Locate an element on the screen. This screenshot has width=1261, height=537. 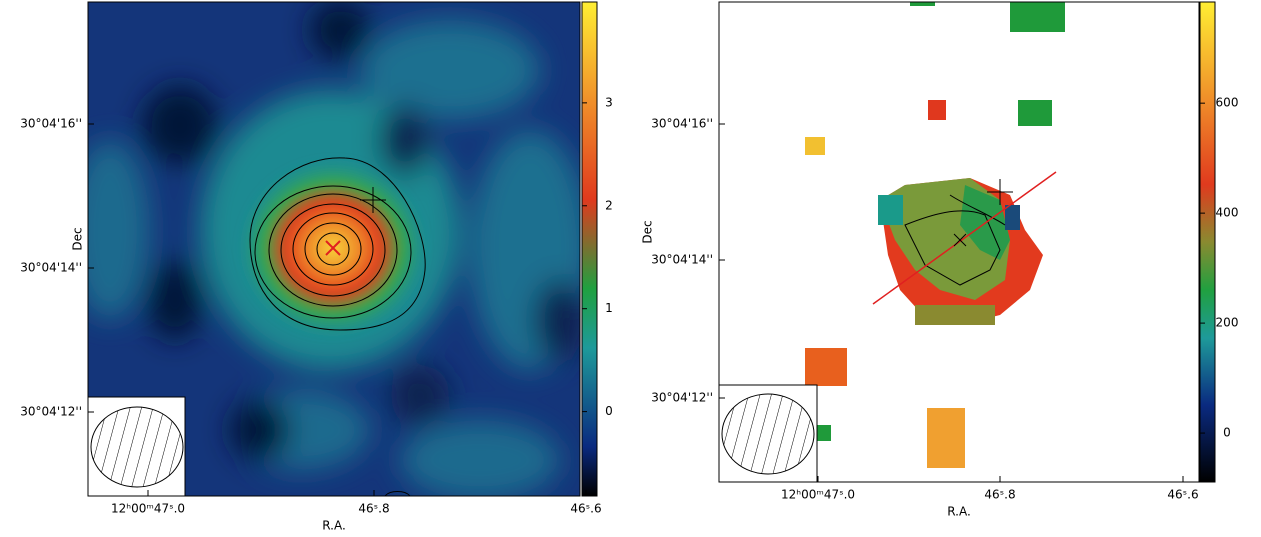
colorbar-tick-label: 3 is located at coordinates (609, 102).